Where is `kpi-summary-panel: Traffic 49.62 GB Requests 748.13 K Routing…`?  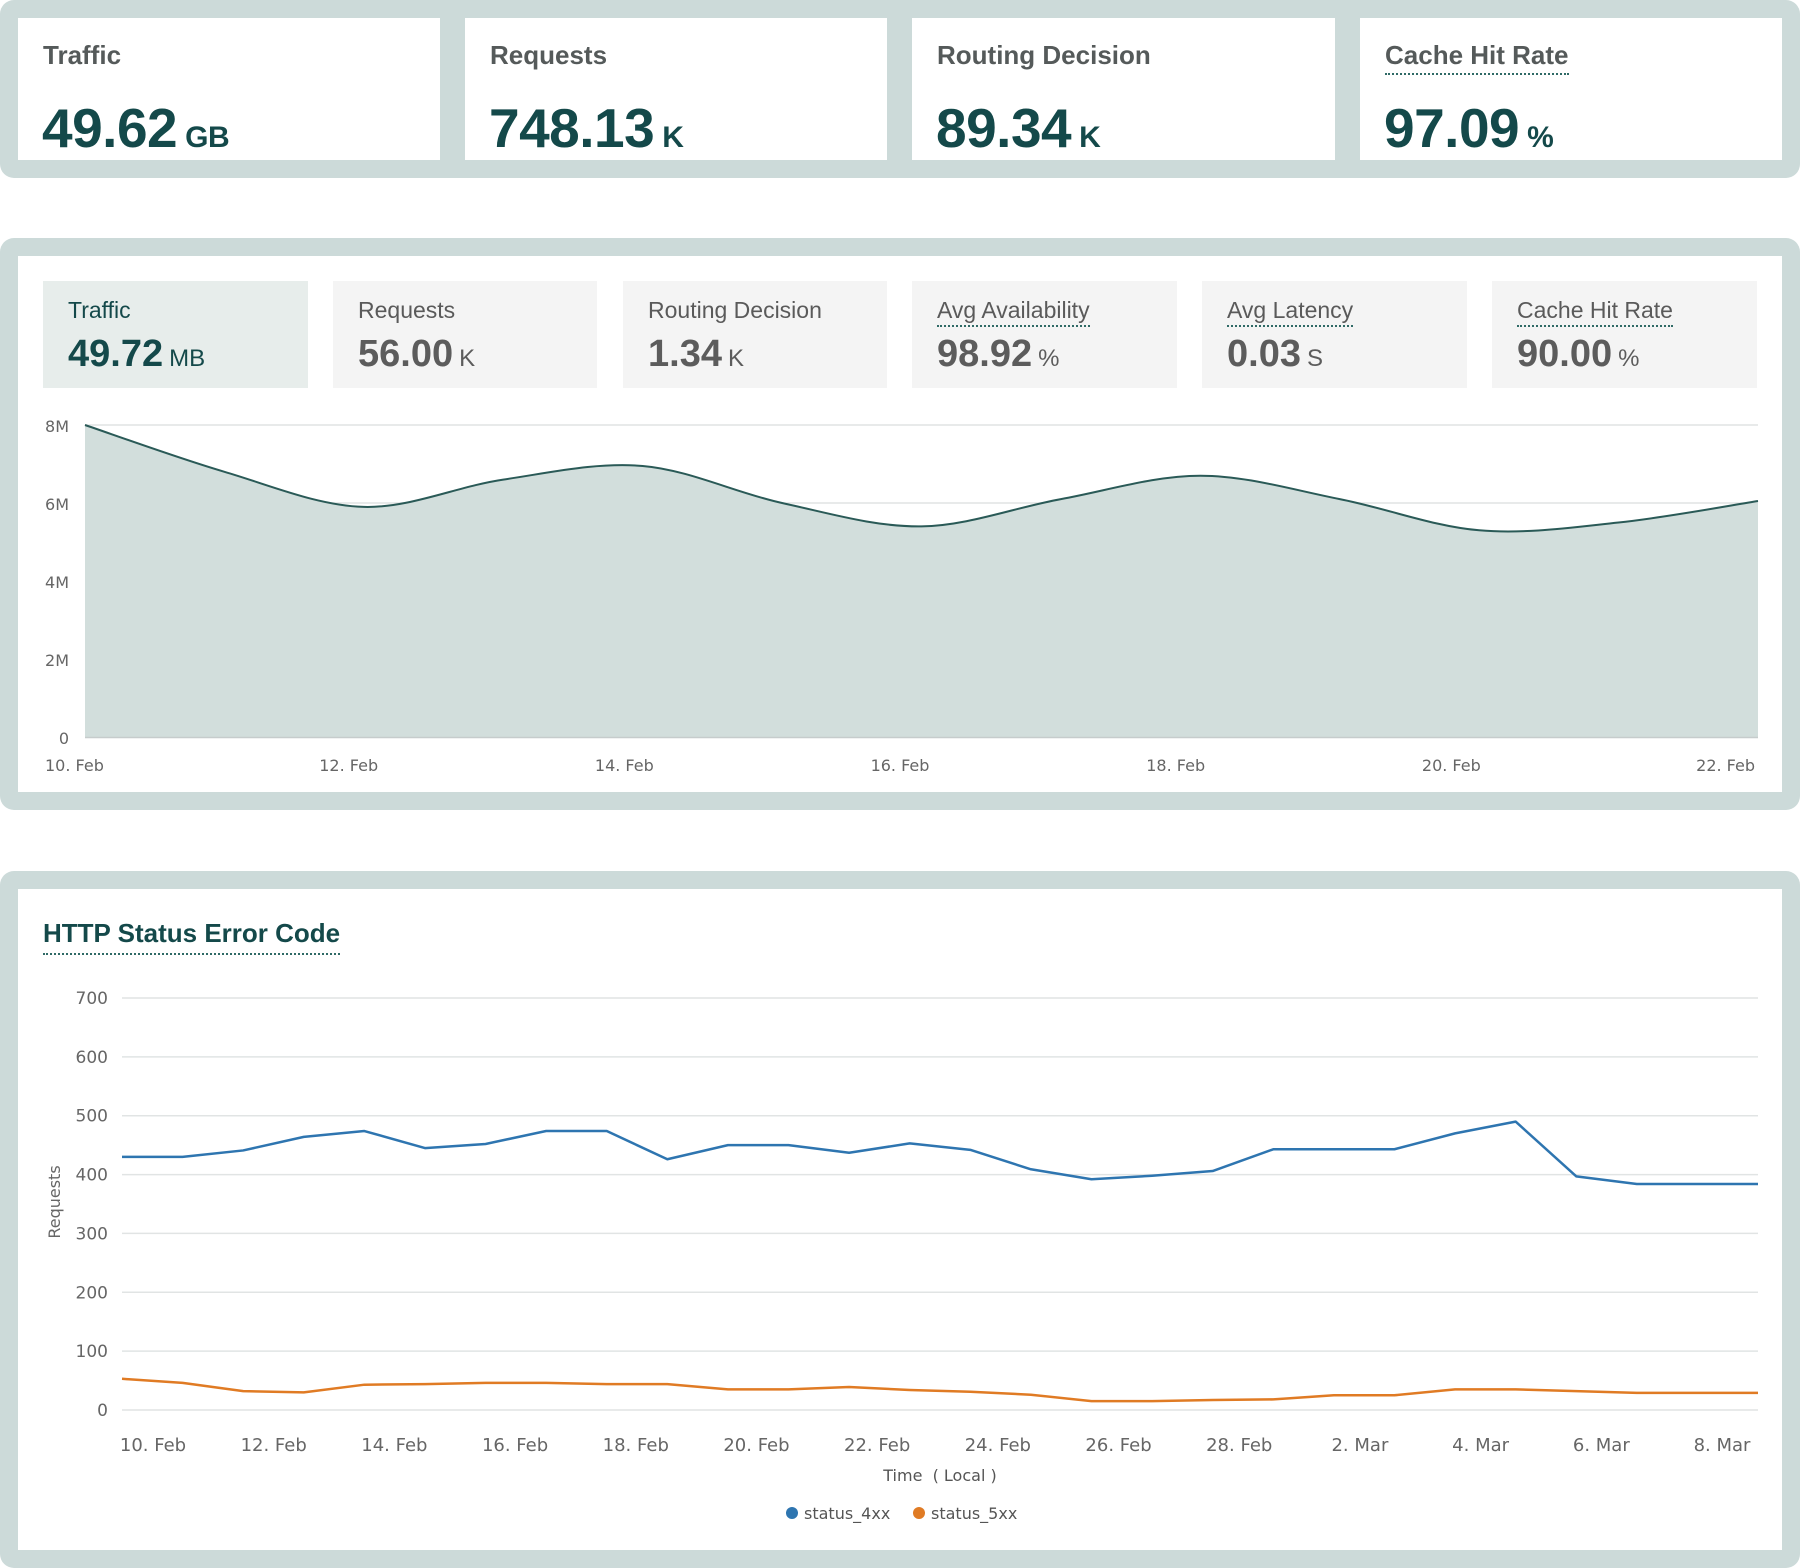 kpi-summary-panel: Traffic 49.62 GB Requests 748.13 K Routing… is located at coordinates (900, 89).